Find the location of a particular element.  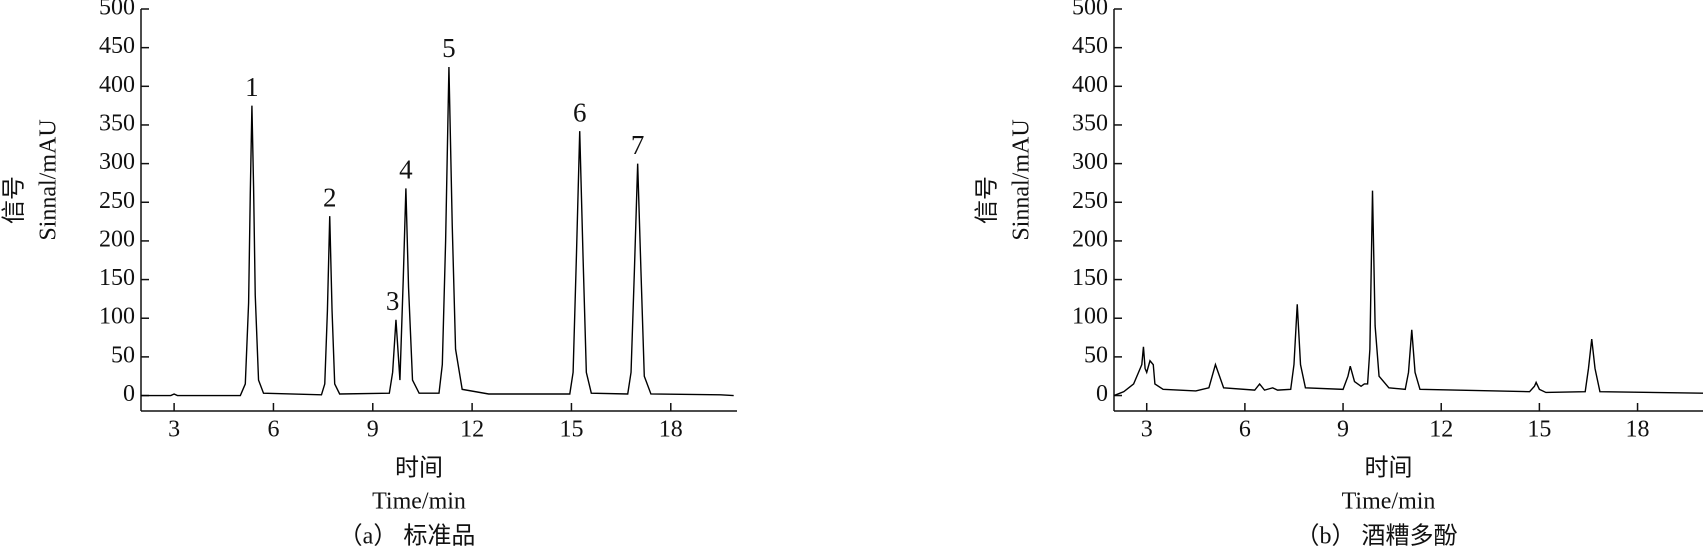

peak-label: 3 is located at coordinates (393, 301).